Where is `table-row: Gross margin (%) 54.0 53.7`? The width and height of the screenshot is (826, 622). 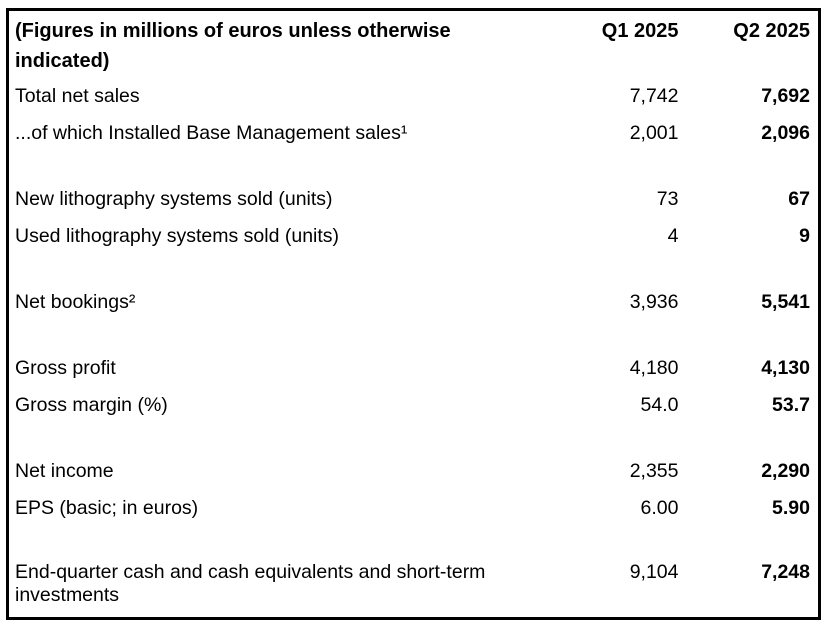
table-row: Gross margin (%) 54.0 53.7 is located at coordinates (414, 405).